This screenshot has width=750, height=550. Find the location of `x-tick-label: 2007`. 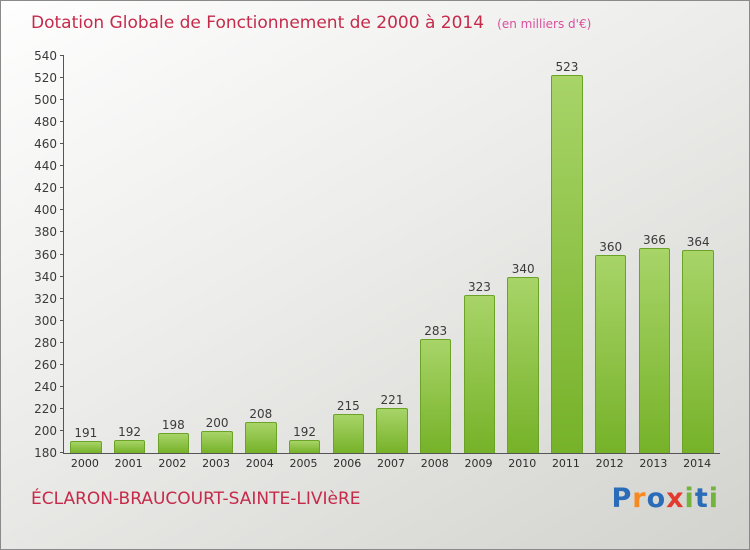

x-tick-label: 2007 is located at coordinates (391, 463).